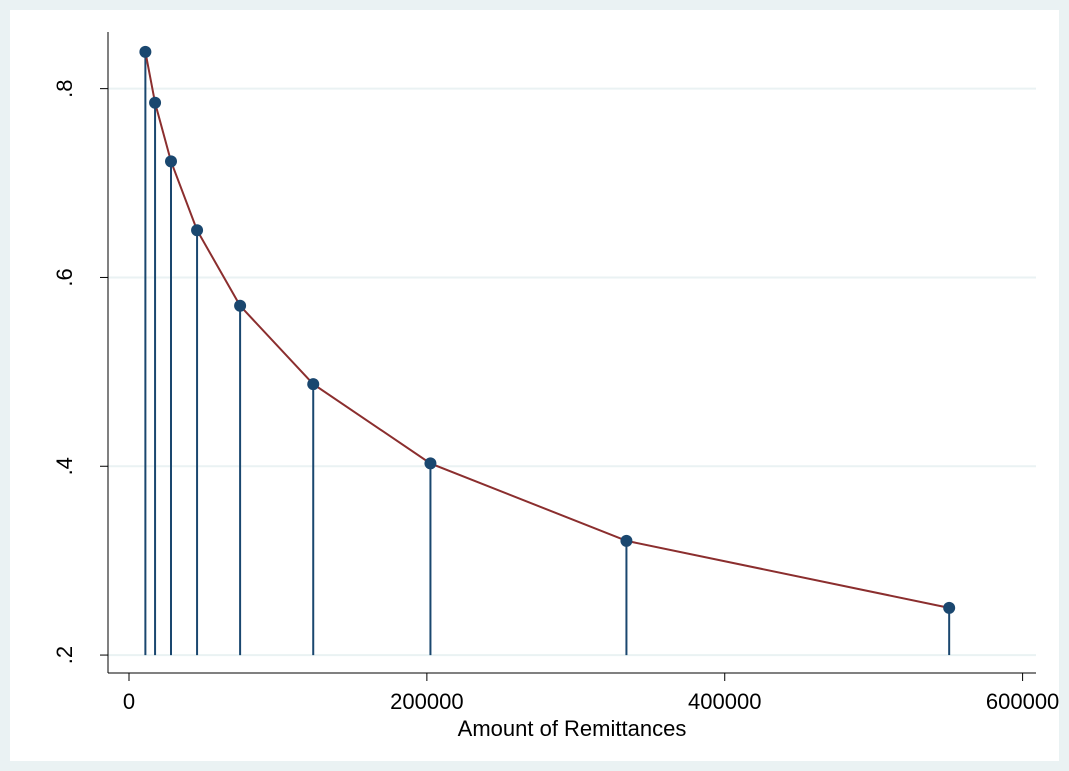 The height and width of the screenshot is (771, 1069). Describe the element at coordinates (64, 466) in the screenshot. I see `y-tick-label: .4` at that location.